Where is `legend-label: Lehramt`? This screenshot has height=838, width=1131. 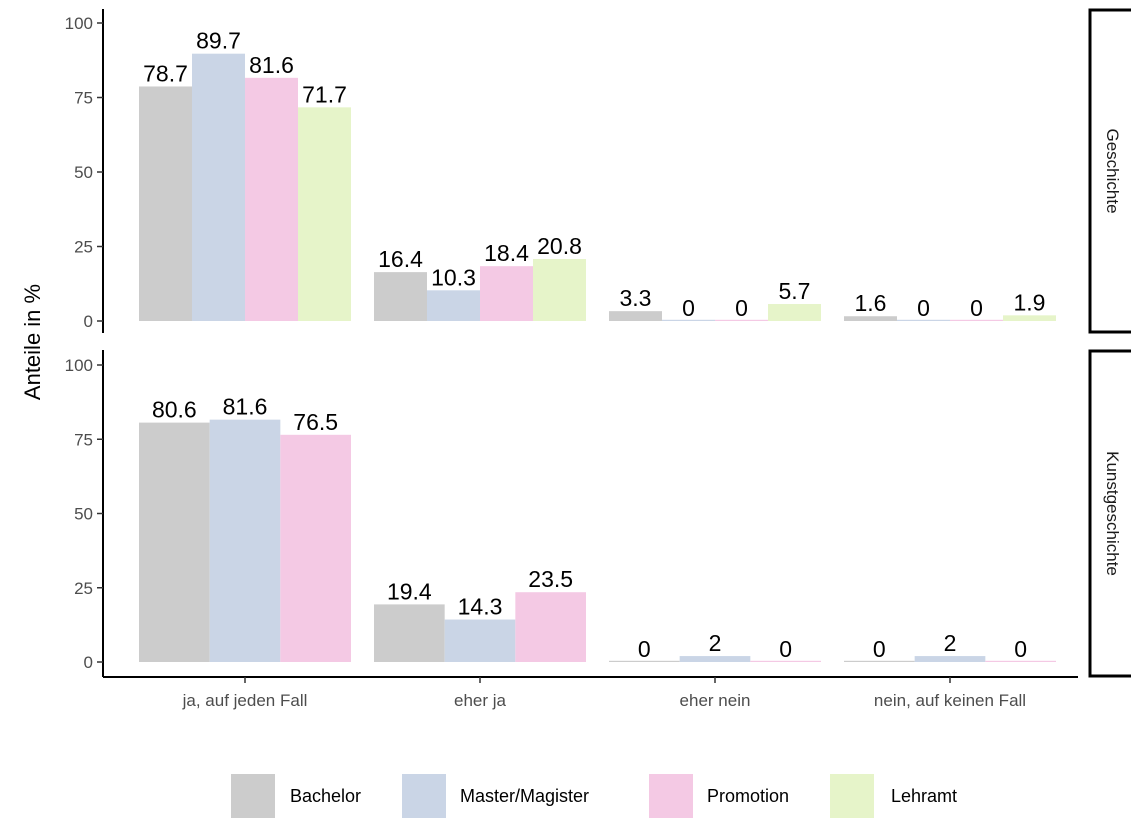
legend-label: Lehramt is located at coordinates (924, 796).